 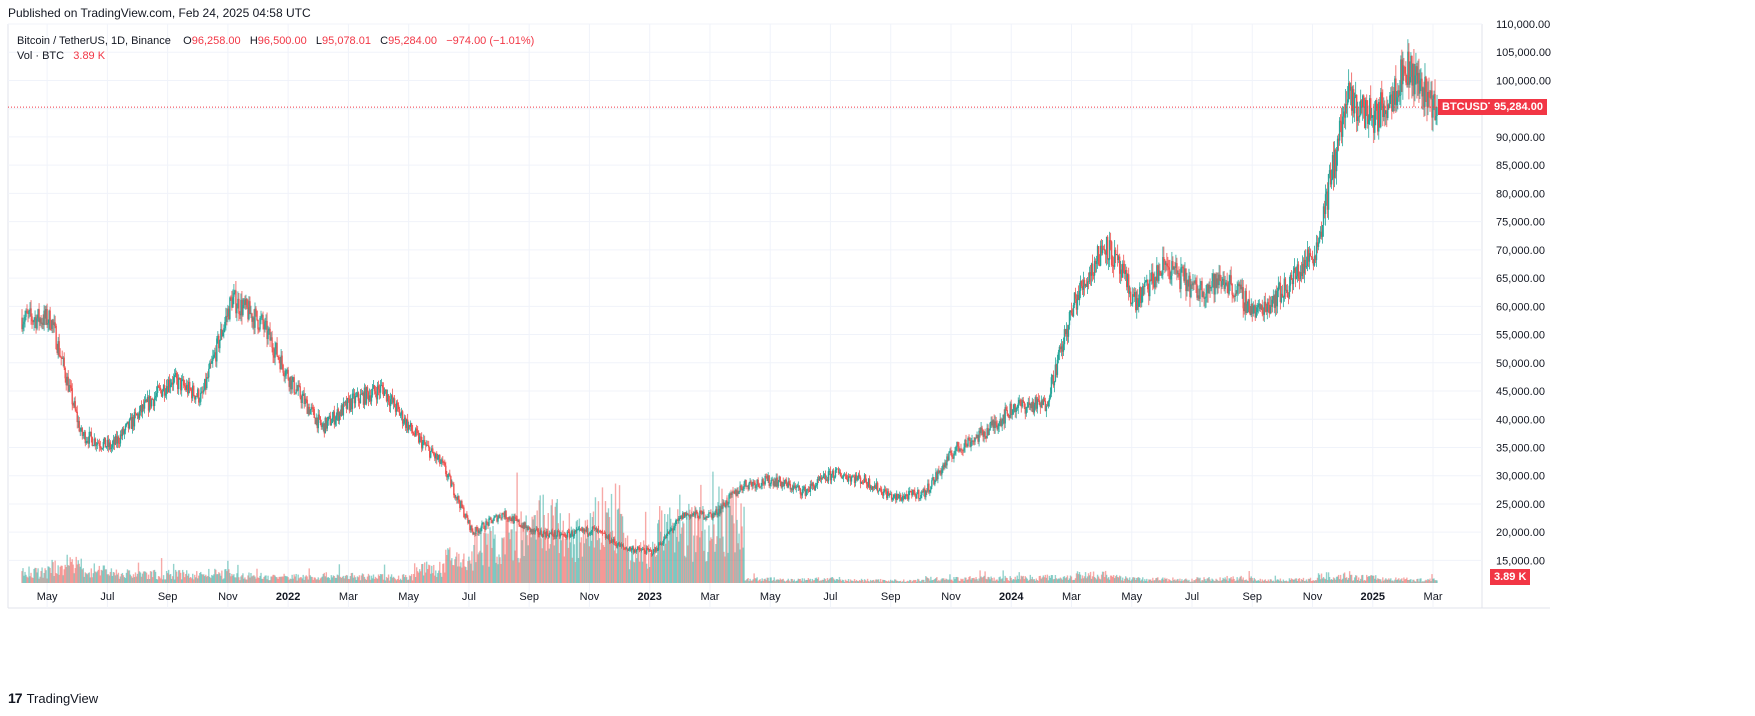 I want to click on footer-brand: 17 TradingView, so click(x=53, y=698).